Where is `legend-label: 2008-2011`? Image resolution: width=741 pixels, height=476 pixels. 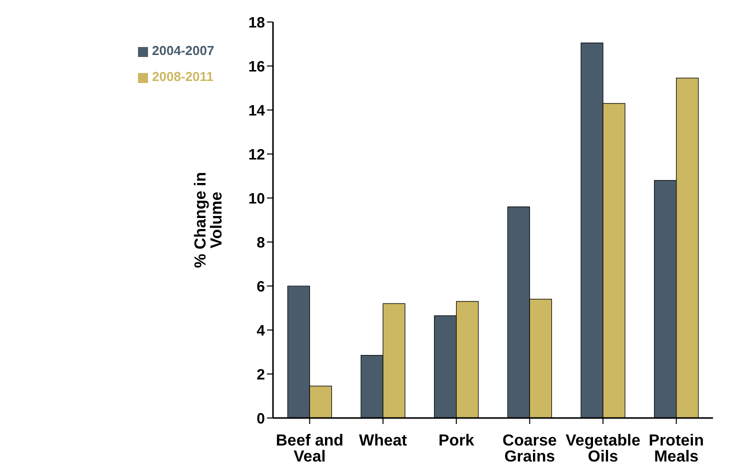 legend-label: 2008-2011 is located at coordinates (183, 76).